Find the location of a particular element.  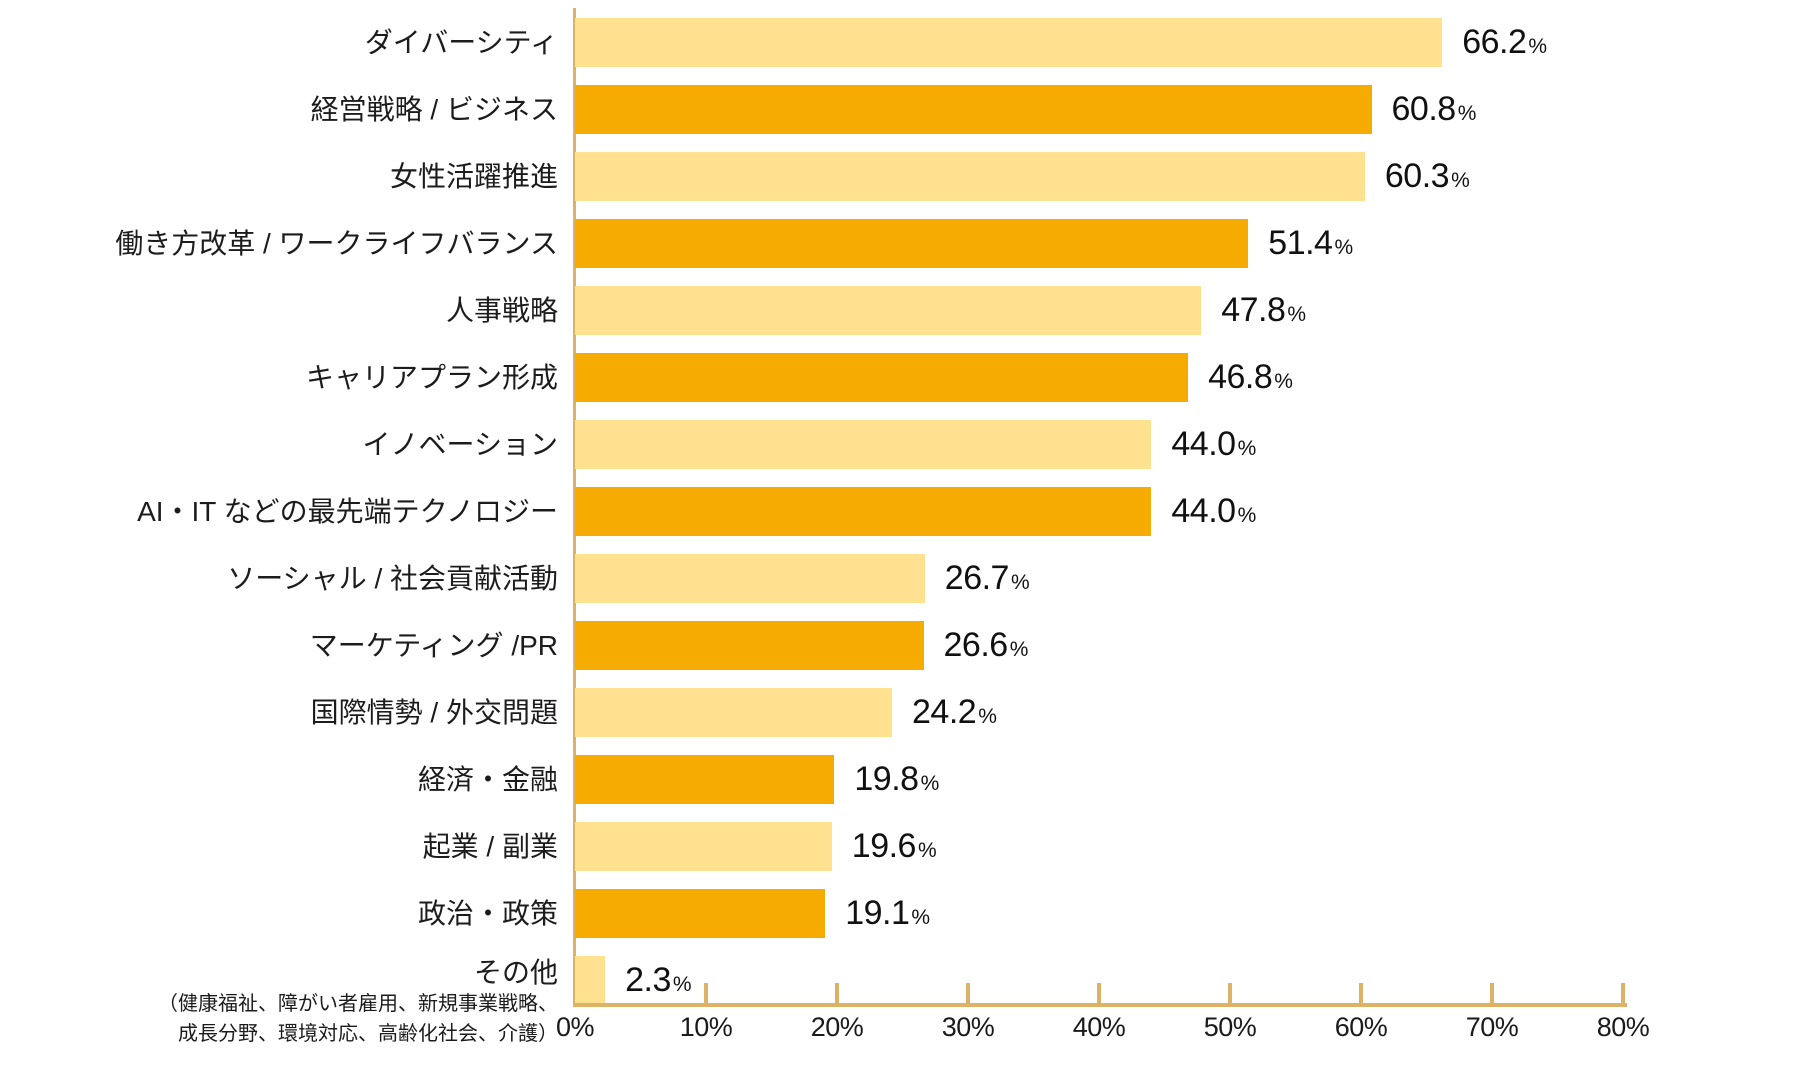

bar-row: マーケティング /PR 26.6% is located at coordinates (900, 645).